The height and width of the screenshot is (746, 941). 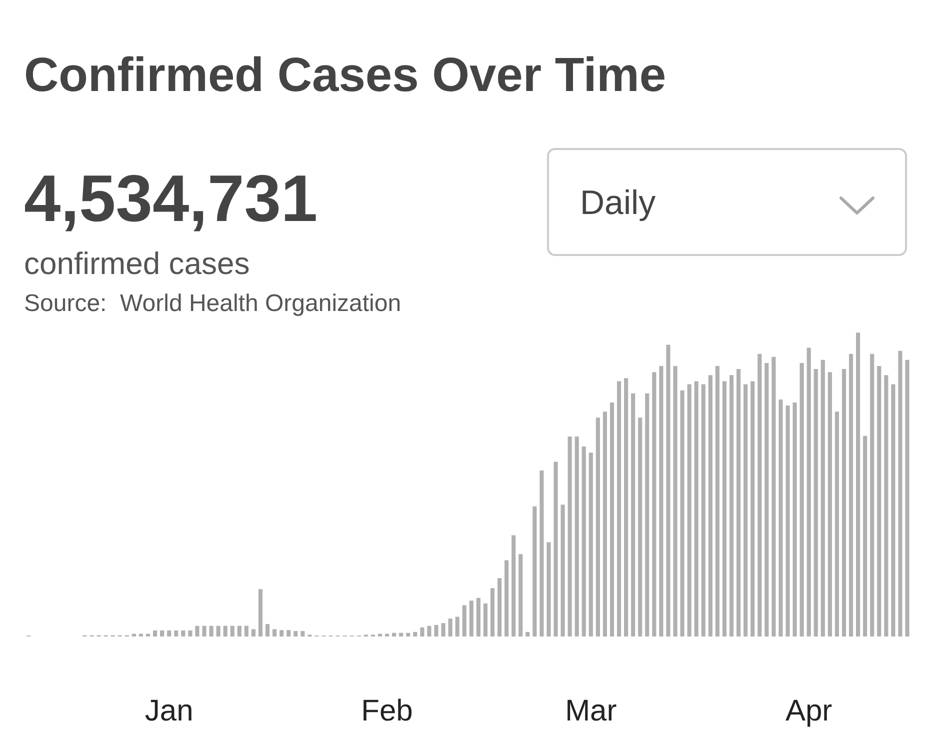 What do you see at coordinates (387, 711) in the screenshot?
I see `x-tick-label: Feb` at bounding box center [387, 711].